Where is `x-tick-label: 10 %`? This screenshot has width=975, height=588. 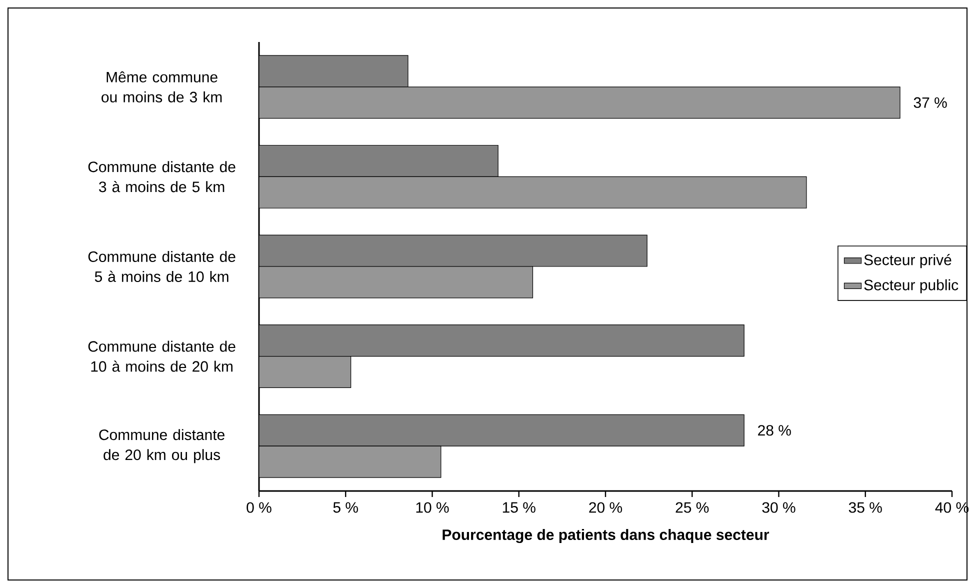 x-tick-label: 10 % is located at coordinates (432, 507).